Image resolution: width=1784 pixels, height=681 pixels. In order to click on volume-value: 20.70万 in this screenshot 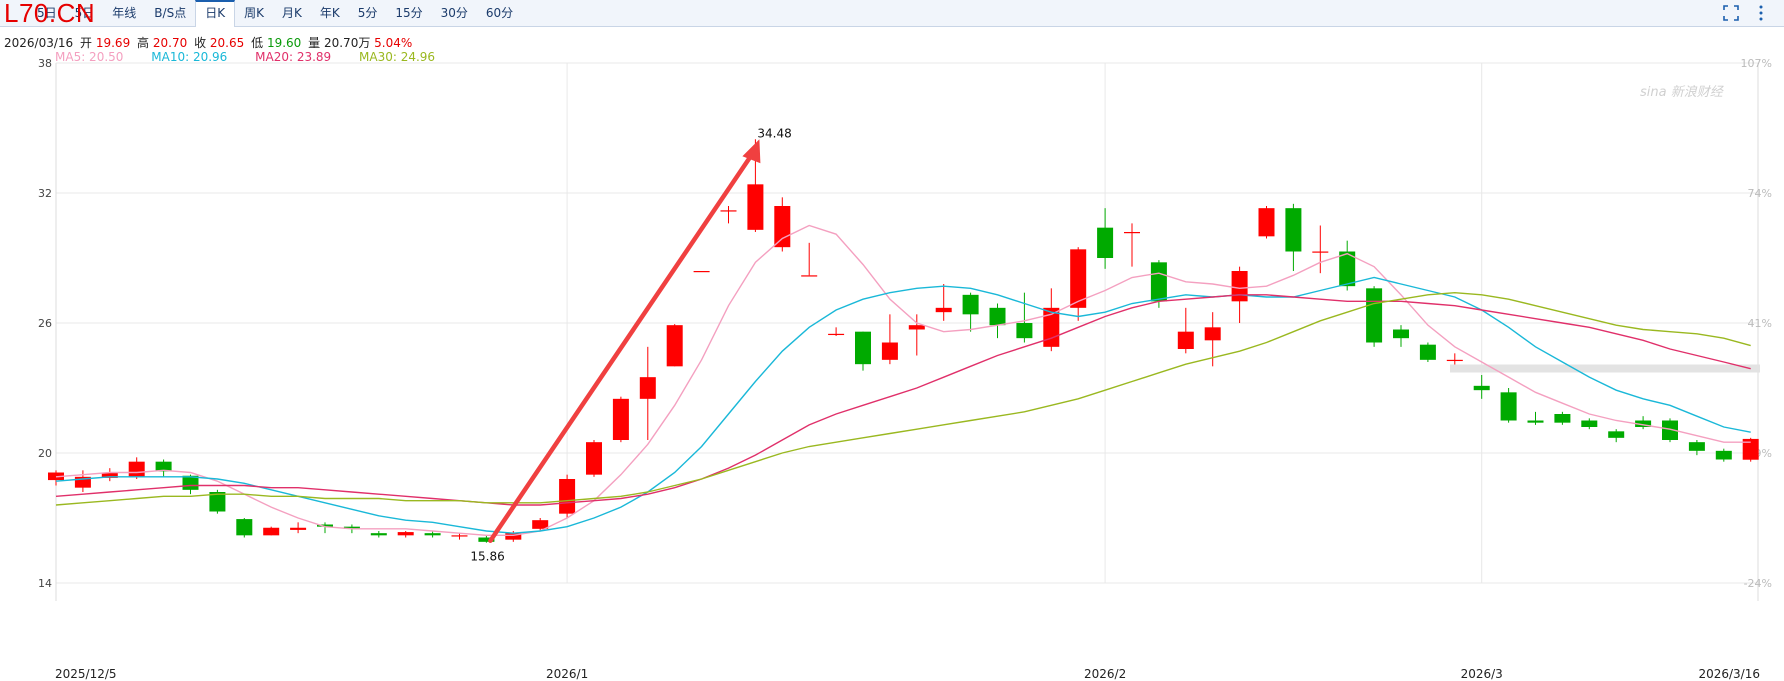, I will do `click(347, 43)`.